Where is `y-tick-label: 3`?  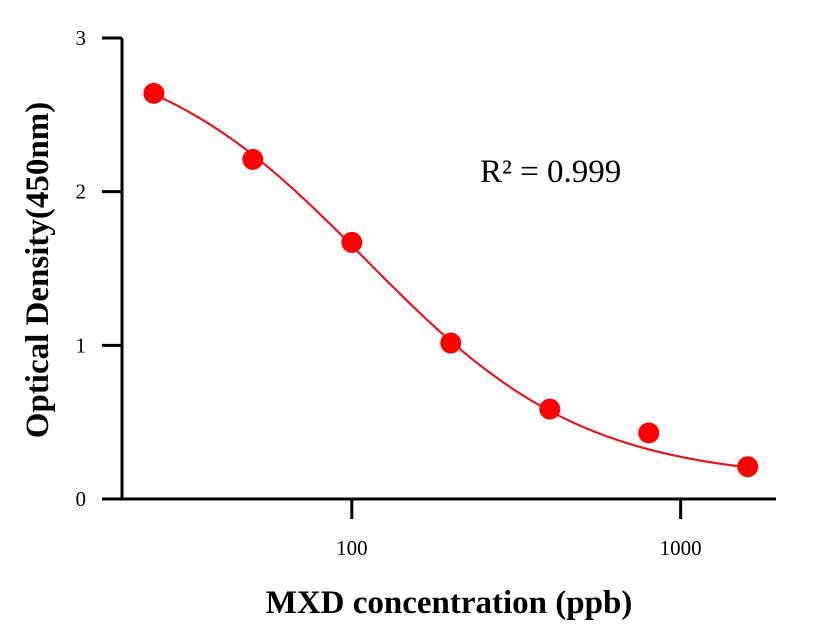
y-tick-label: 3 is located at coordinates (81, 38).